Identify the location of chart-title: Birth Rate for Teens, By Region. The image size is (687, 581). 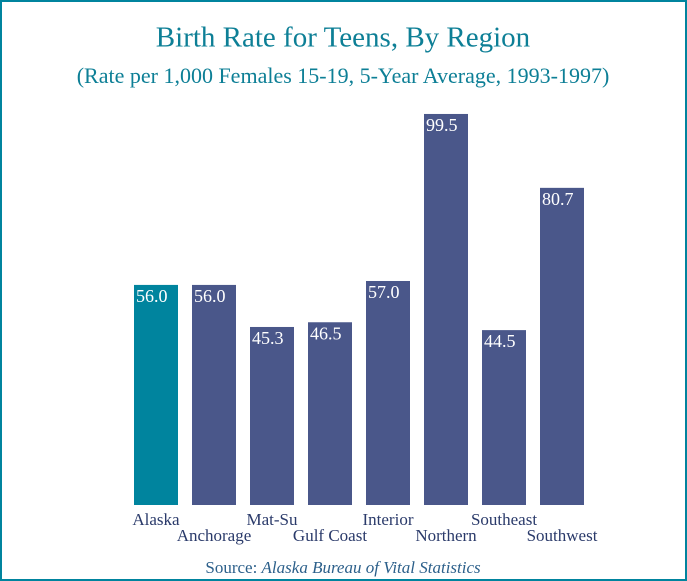
(343, 38).